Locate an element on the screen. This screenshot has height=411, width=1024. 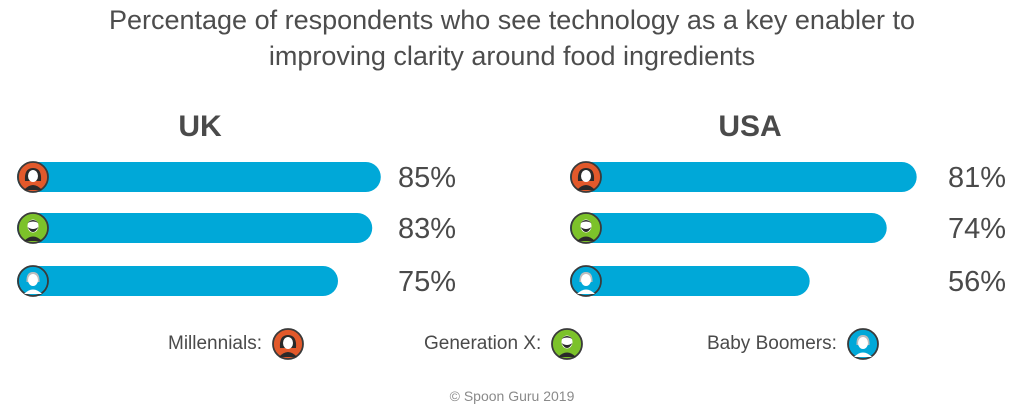
boomer-avatar-icon is located at coordinates (863, 344).